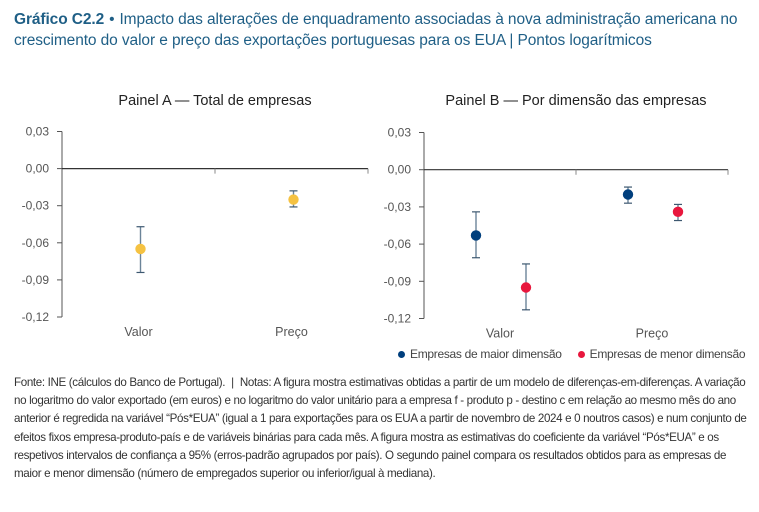  I want to click on panel-a-category-label: Valor, so click(138, 332).